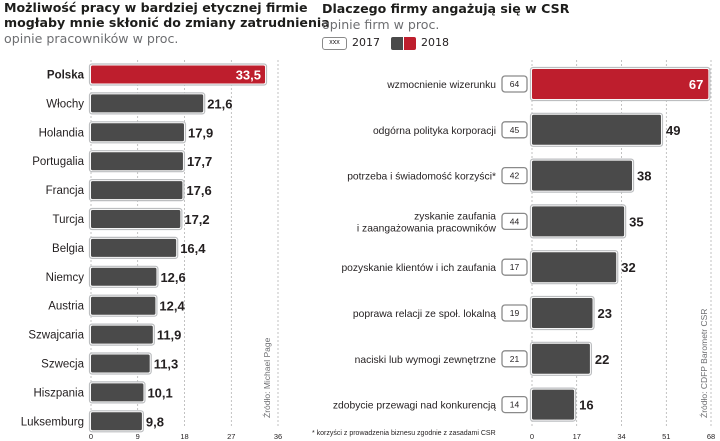 This screenshot has width=720, height=441. What do you see at coordinates (169, 335) in the screenshot?
I see `left-value-label: 11,9` at bounding box center [169, 335].